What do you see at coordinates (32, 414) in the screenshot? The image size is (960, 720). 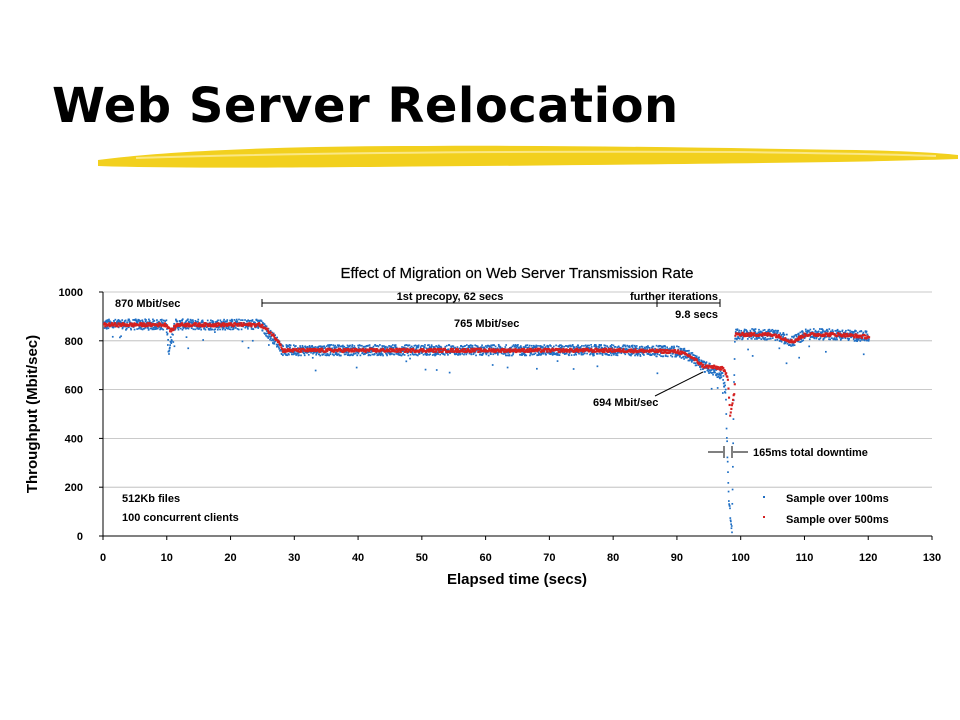 I see `y-axis-label: Throughput (Mbit/sec)` at bounding box center [32, 414].